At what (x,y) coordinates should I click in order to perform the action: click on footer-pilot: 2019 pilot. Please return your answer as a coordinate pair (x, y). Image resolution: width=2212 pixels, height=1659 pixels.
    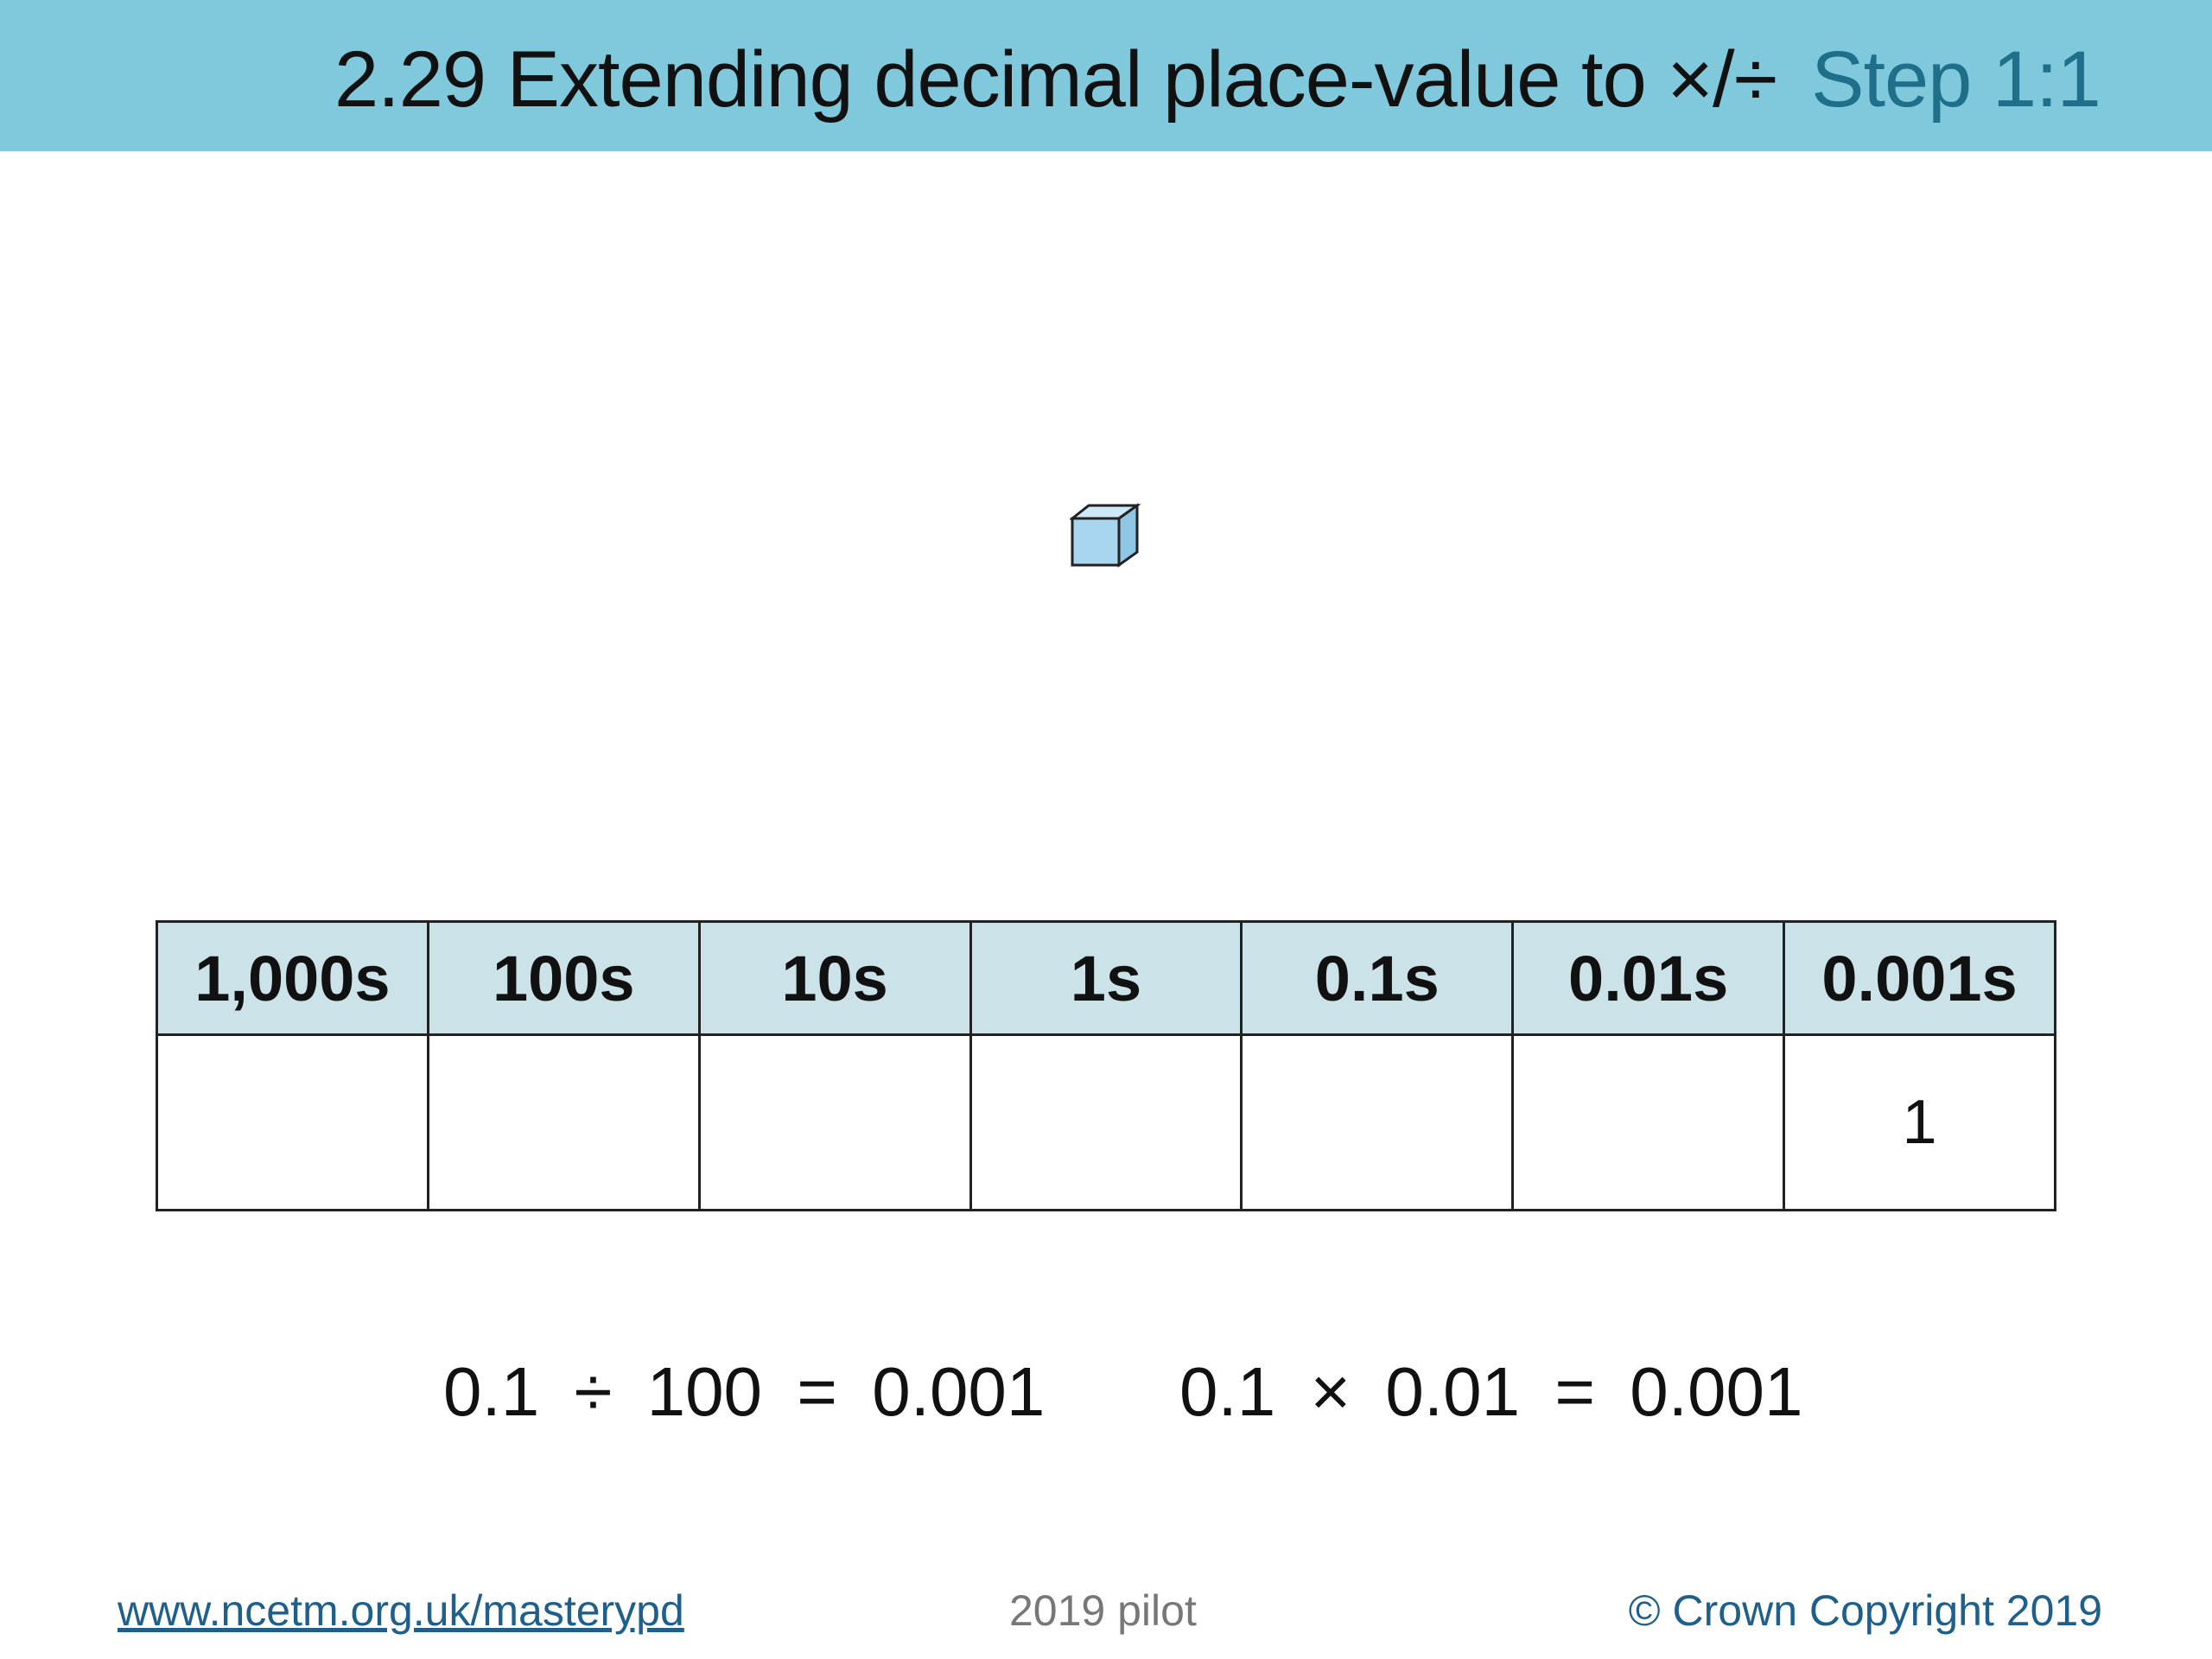
    Looking at the image, I should click on (1103, 1610).